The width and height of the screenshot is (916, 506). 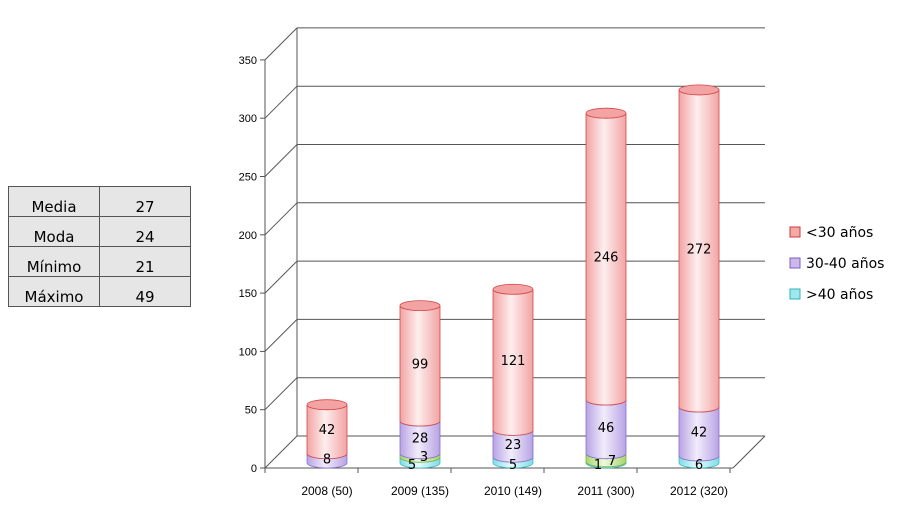 What do you see at coordinates (699, 465) in the screenshot?
I see `data-label: 6` at bounding box center [699, 465].